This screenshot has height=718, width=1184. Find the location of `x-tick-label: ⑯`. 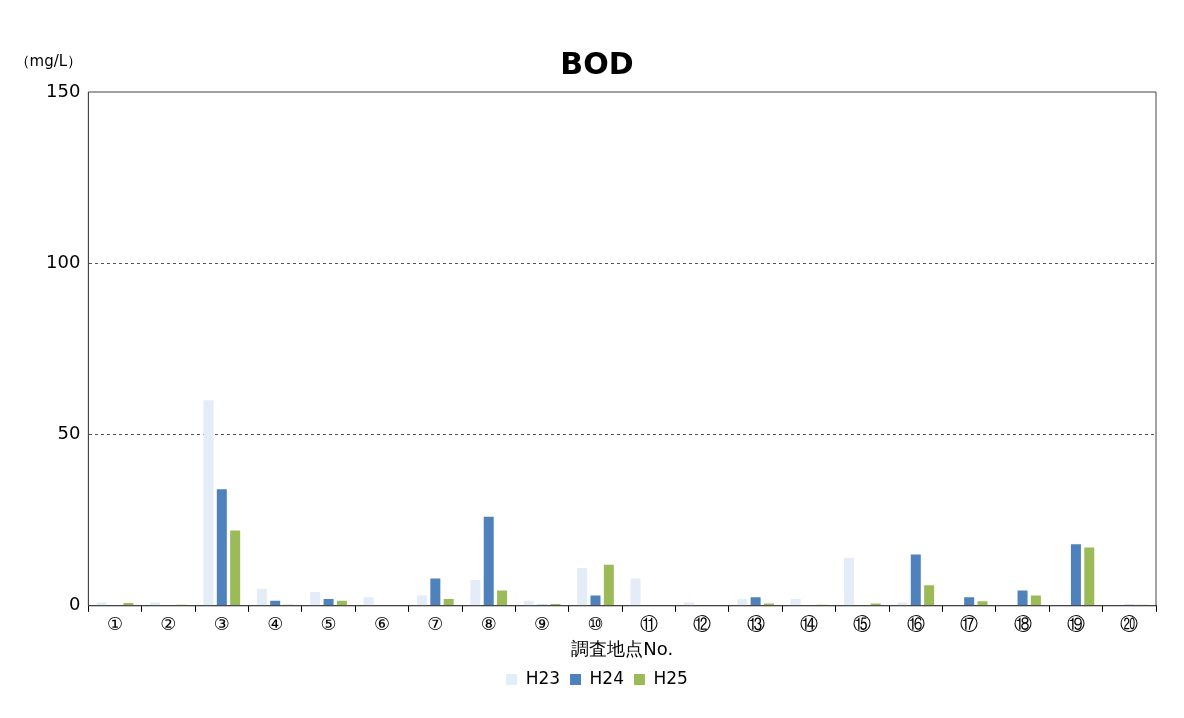

x-tick-label: ⑯ is located at coordinates (915, 624).